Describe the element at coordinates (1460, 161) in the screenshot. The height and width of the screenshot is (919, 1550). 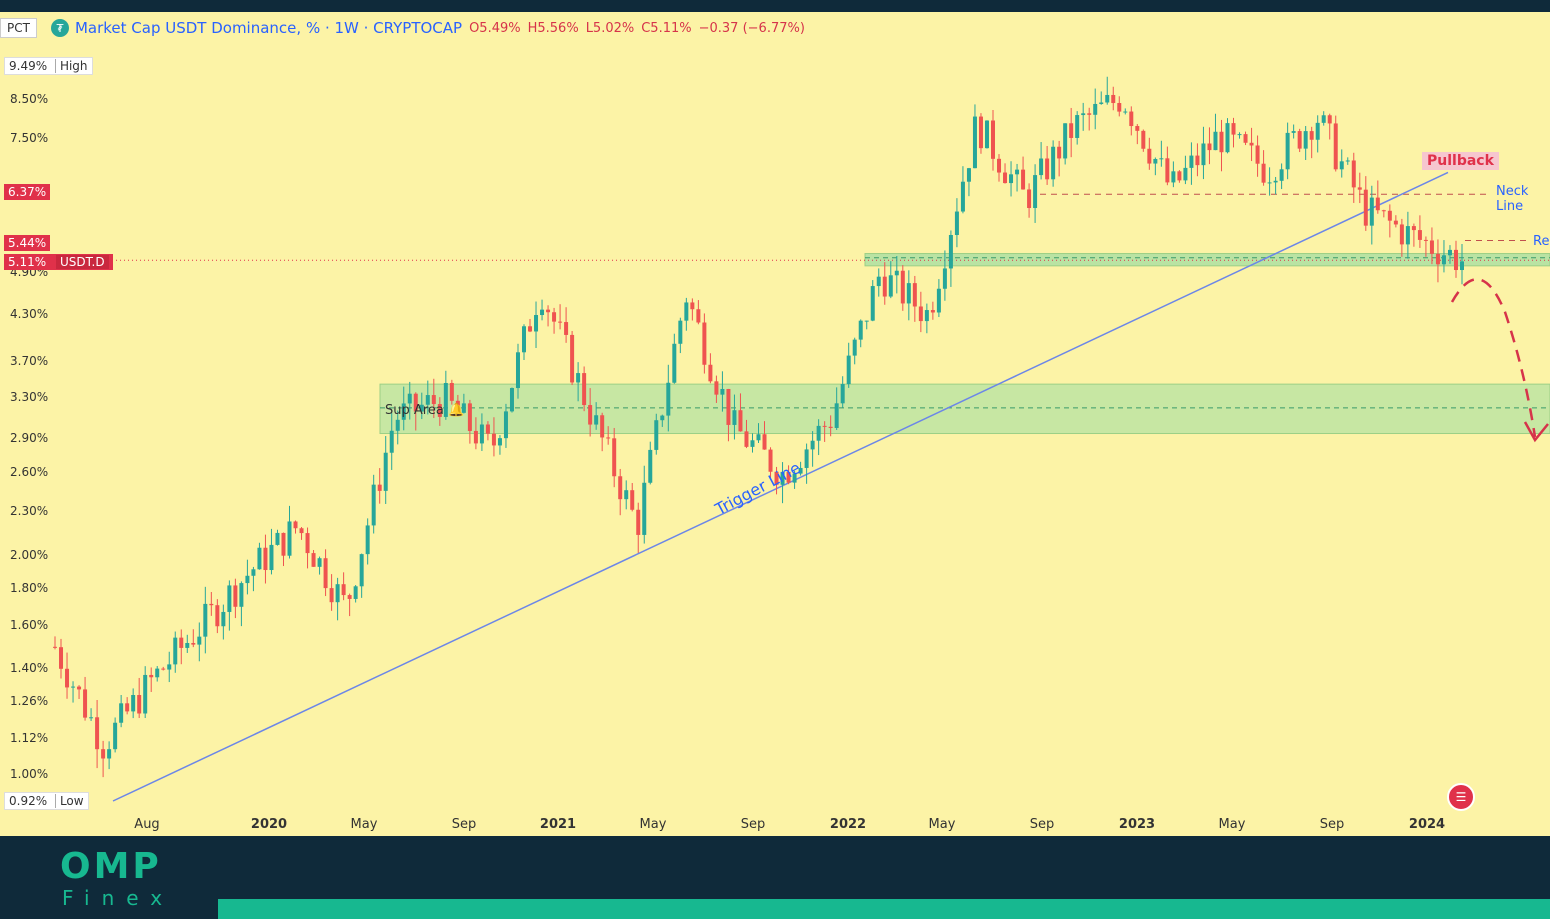
I see `pullback-label: Pullback` at that location.